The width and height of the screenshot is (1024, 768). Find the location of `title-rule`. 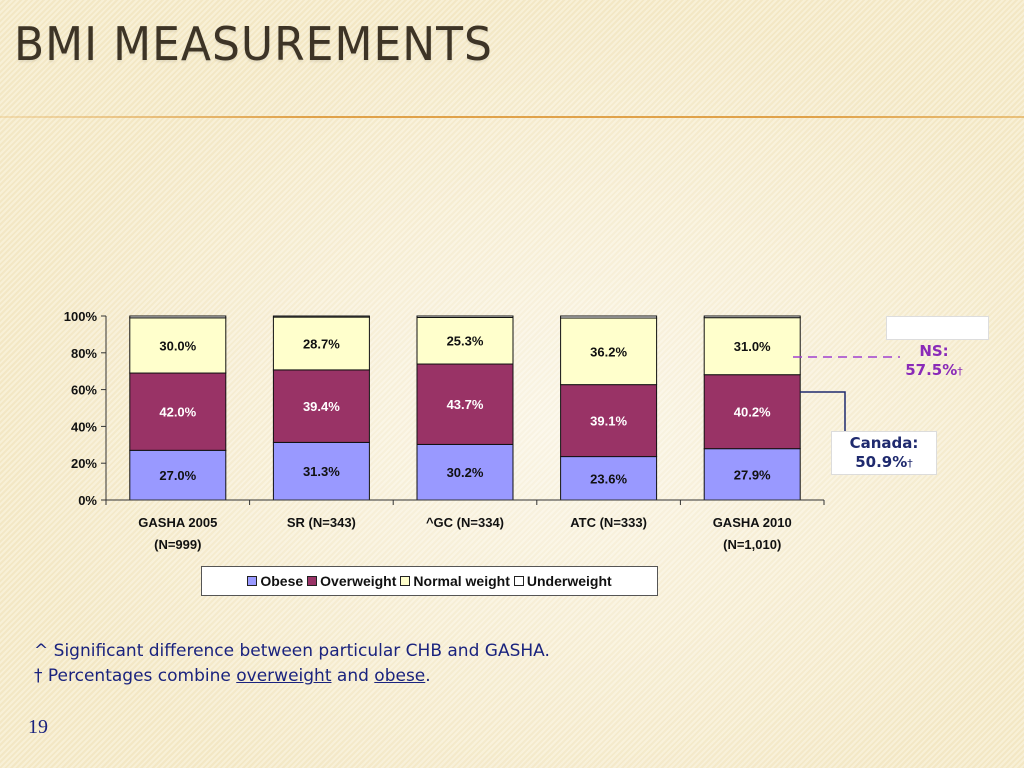

title-rule is located at coordinates (512, 117).